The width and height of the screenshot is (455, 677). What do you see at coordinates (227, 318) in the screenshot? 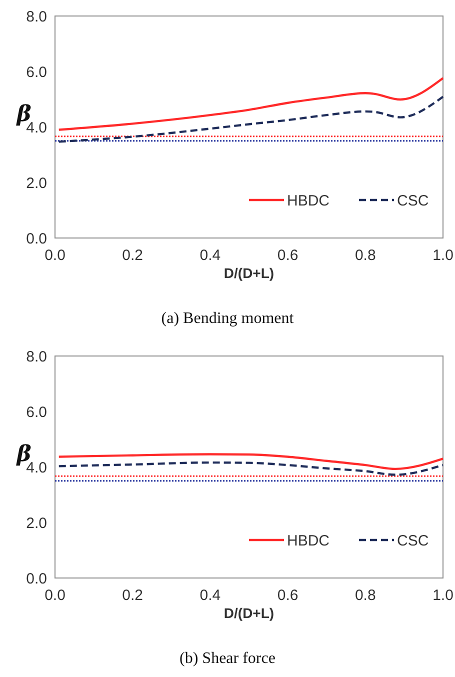
I see `text: (a) Bending moment` at bounding box center [227, 318].